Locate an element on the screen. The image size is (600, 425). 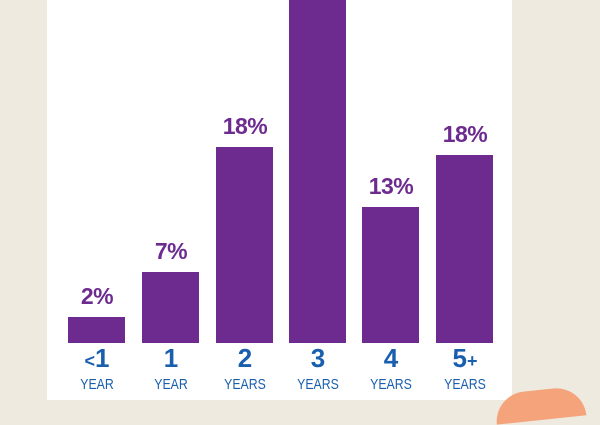
value-label: 2% is located at coordinates (97, 296).